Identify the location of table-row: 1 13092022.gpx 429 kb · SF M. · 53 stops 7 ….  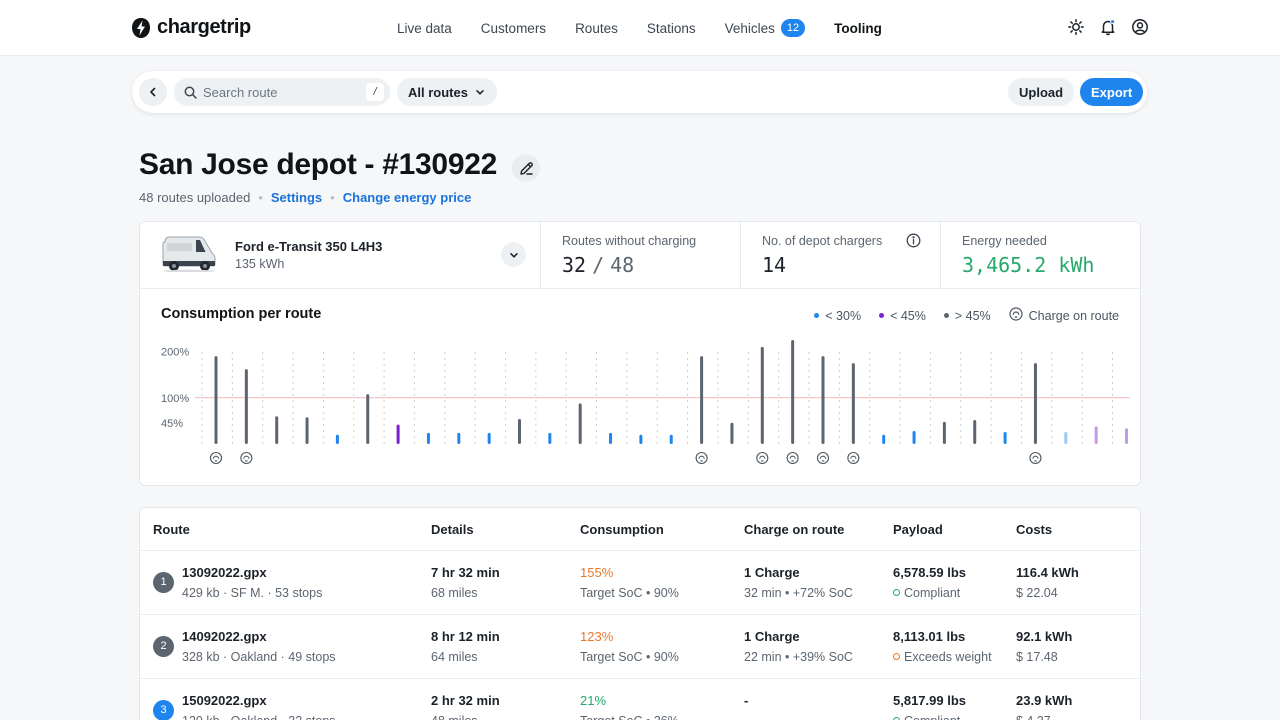
(640, 583).